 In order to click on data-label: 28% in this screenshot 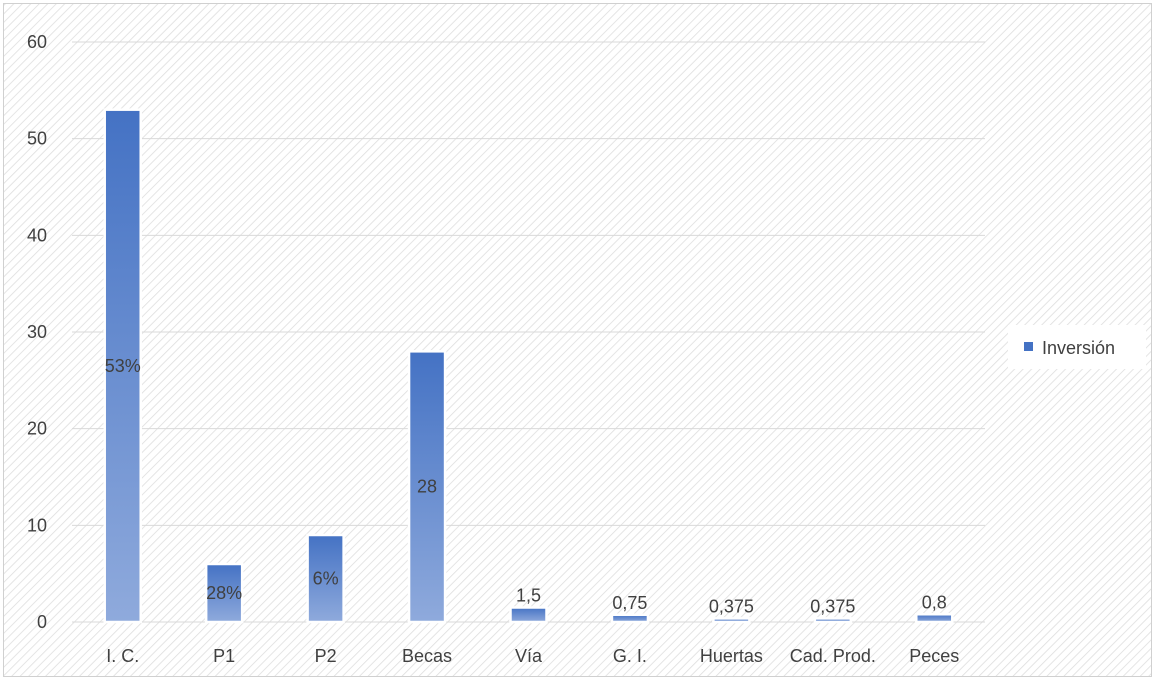, I will do `click(224, 593)`.